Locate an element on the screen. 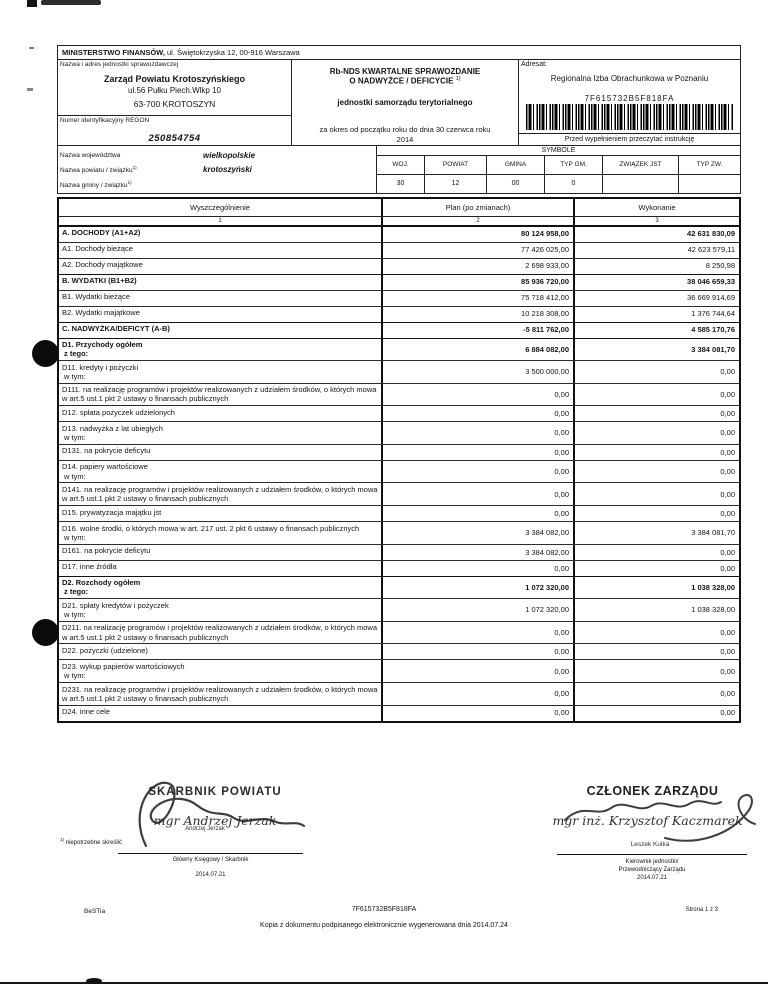 The image size is (768, 994). unit-city: 63-700 KROTOSZYN is located at coordinates (174, 104).